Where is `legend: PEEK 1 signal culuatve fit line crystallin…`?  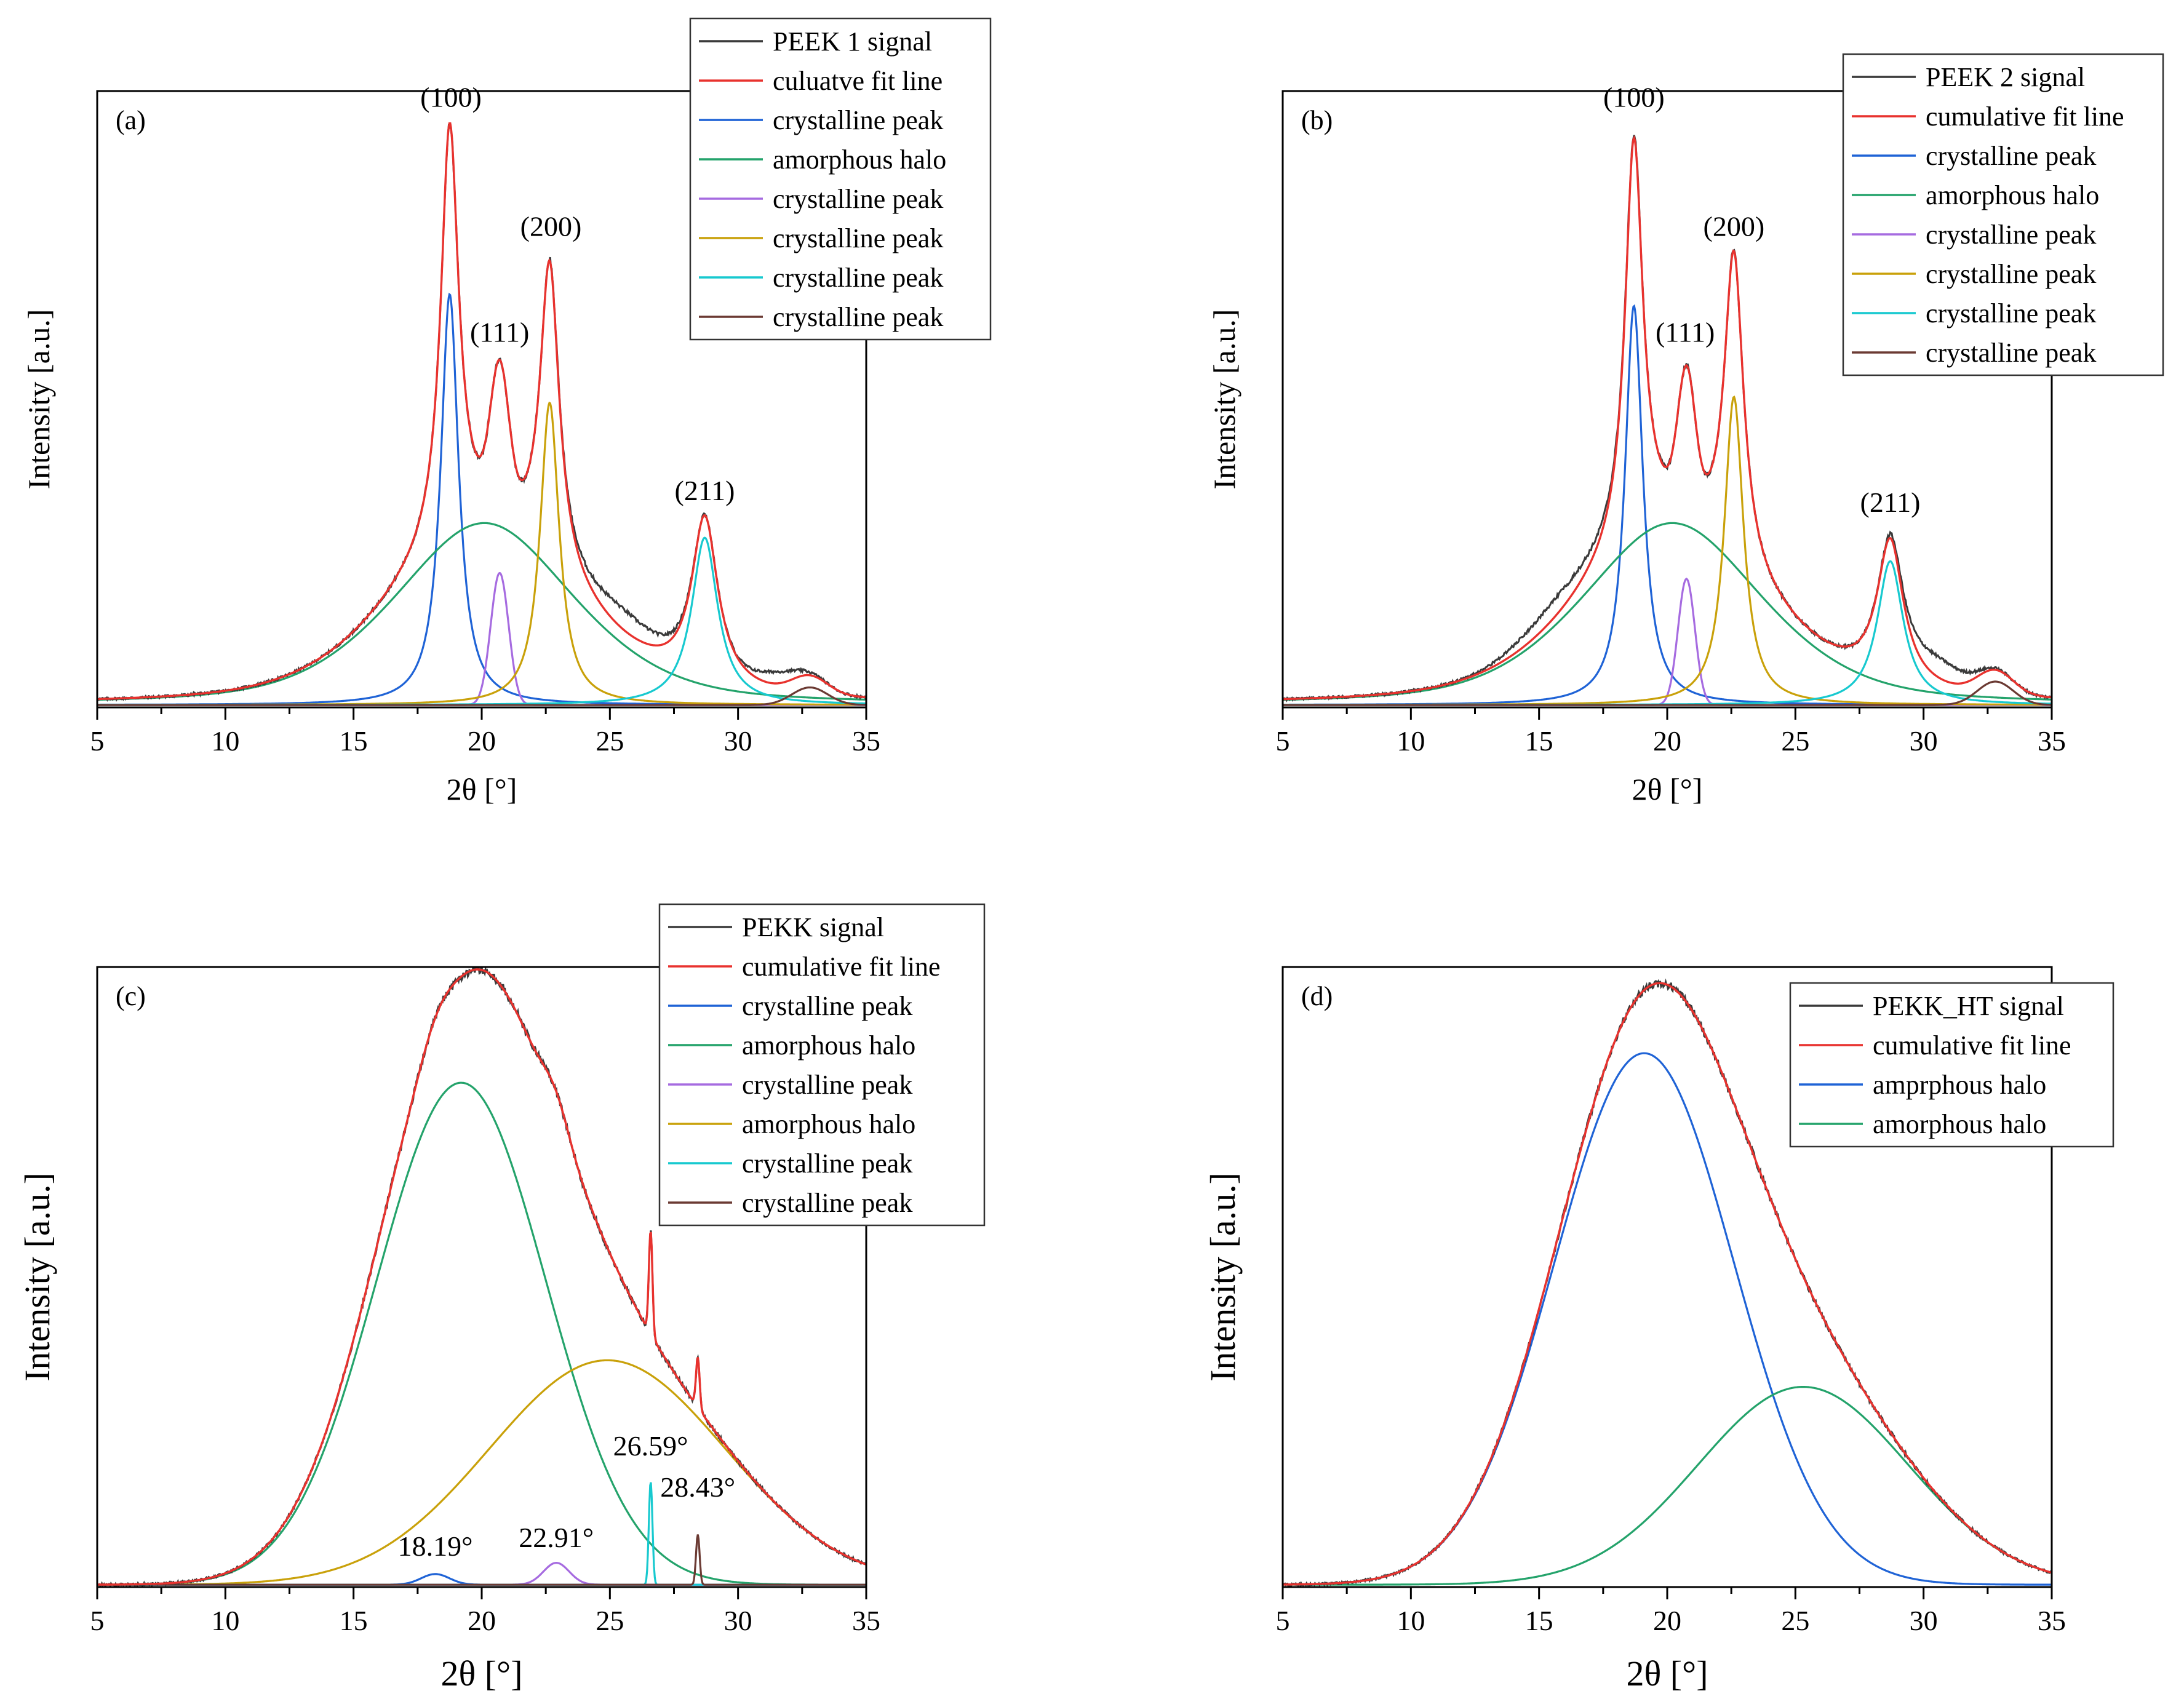 legend: PEEK 1 signal culuatve fit line crystallin… is located at coordinates (841, 179).